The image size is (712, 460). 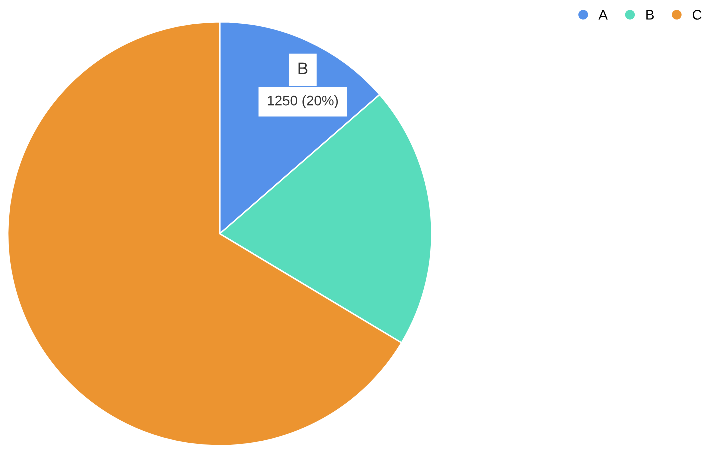 What do you see at coordinates (303, 102) in the screenshot?
I see `text: 1250 (20%)` at bounding box center [303, 102].